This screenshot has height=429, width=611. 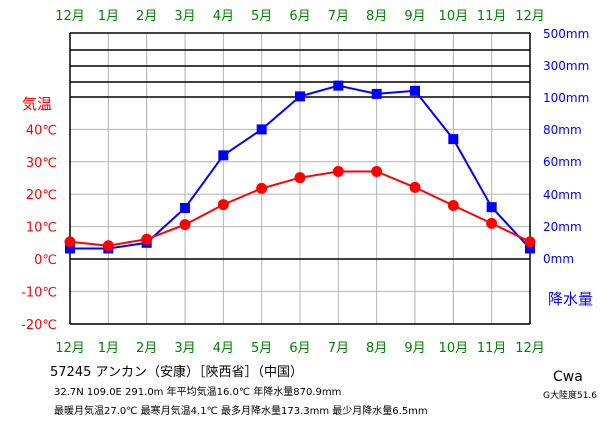 I want to click on temperature-axis-title: 気温, so click(x=37, y=104).